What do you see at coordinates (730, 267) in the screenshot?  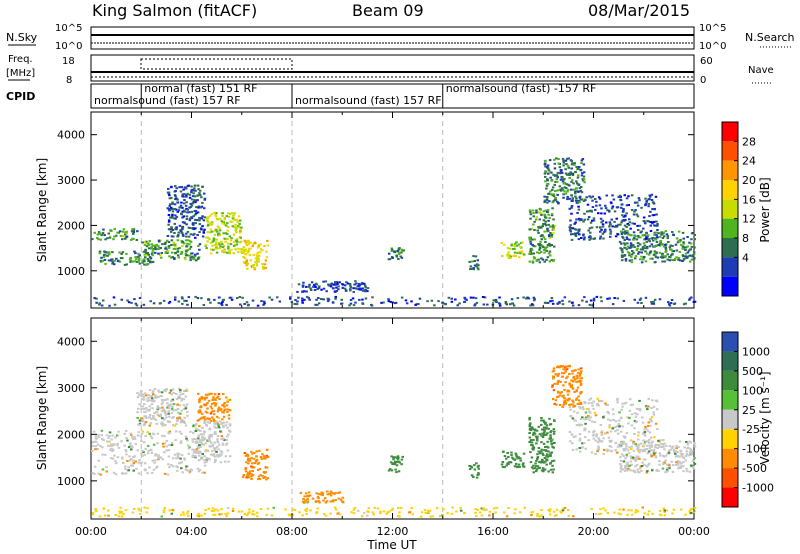 I see `colorbar-swatch` at bounding box center [730, 267].